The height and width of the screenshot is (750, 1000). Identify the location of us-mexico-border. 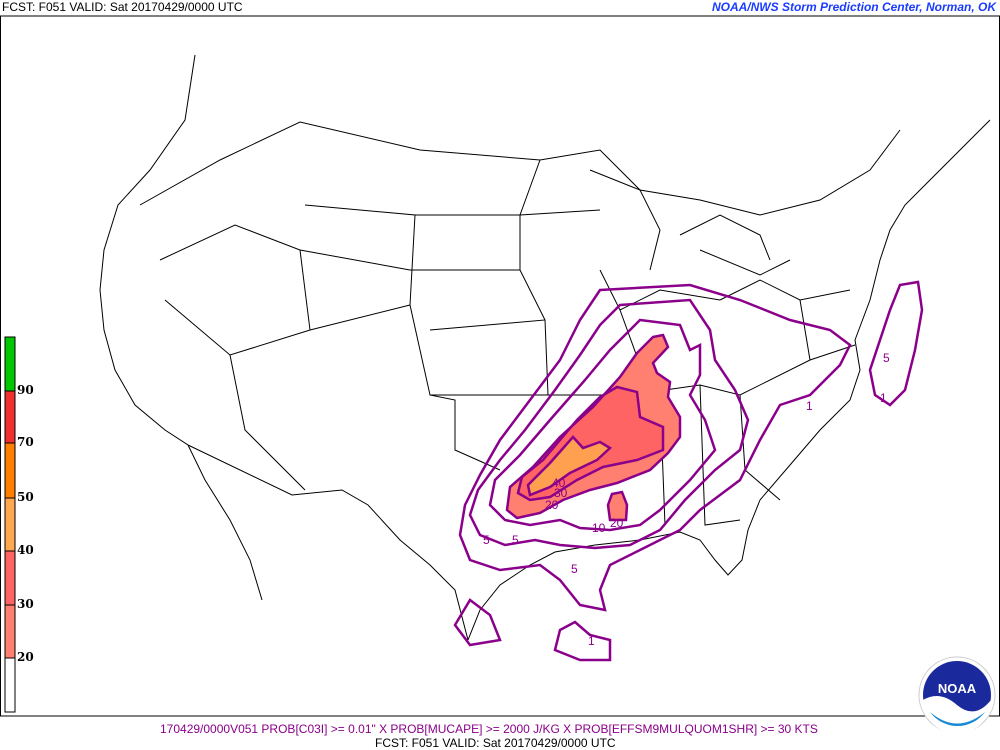
(328, 542).